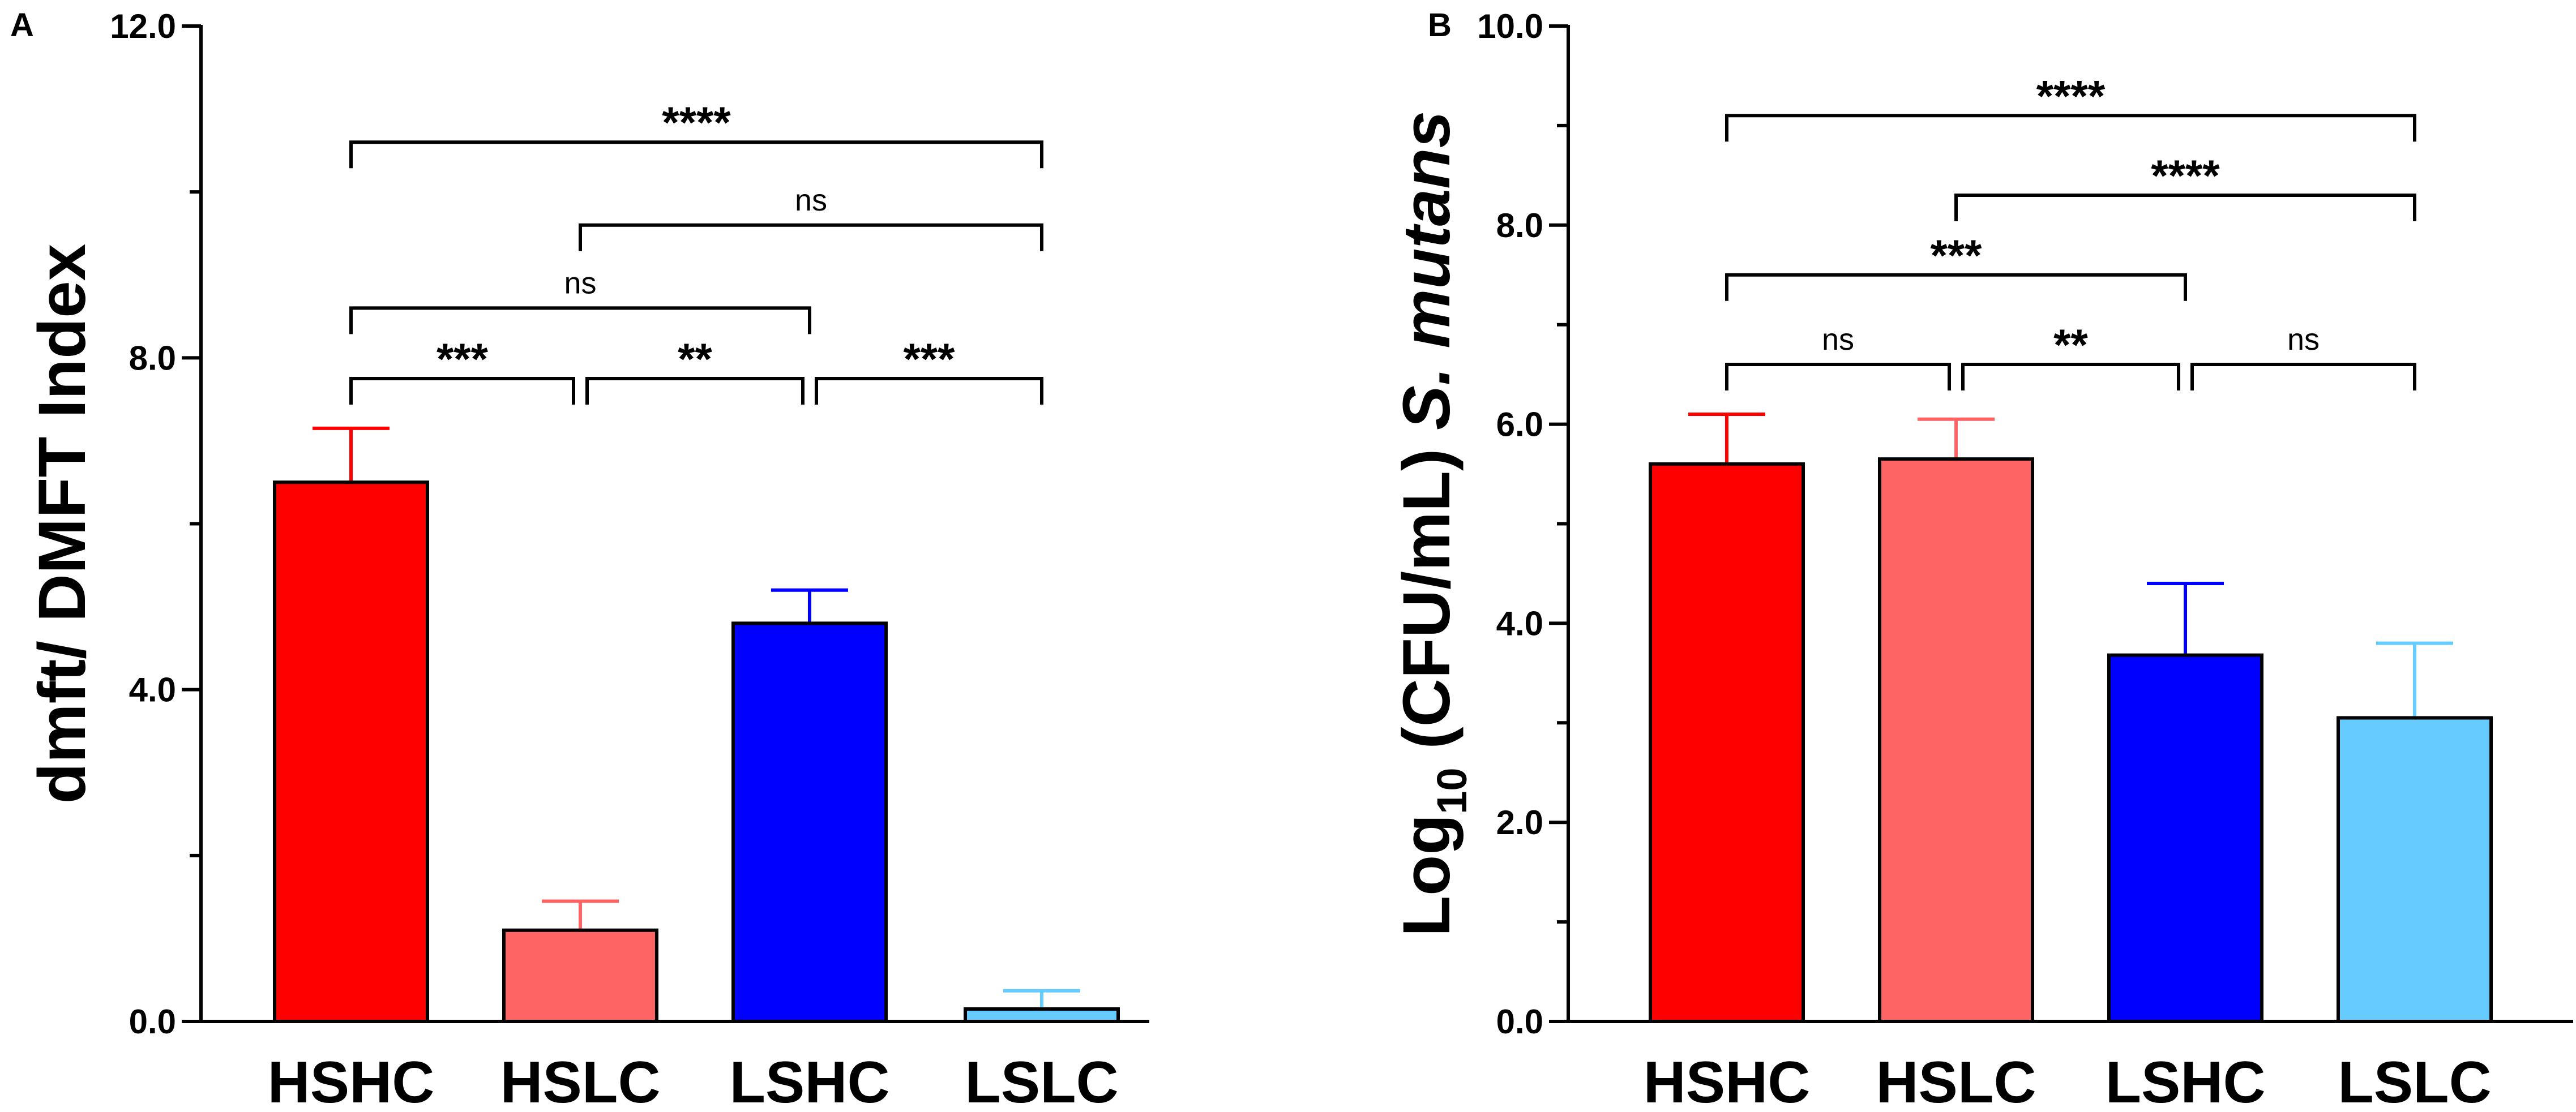  Describe the element at coordinates (62, 524) in the screenshot. I see `y-axis-title: dmft/ DMFT Index` at that location.